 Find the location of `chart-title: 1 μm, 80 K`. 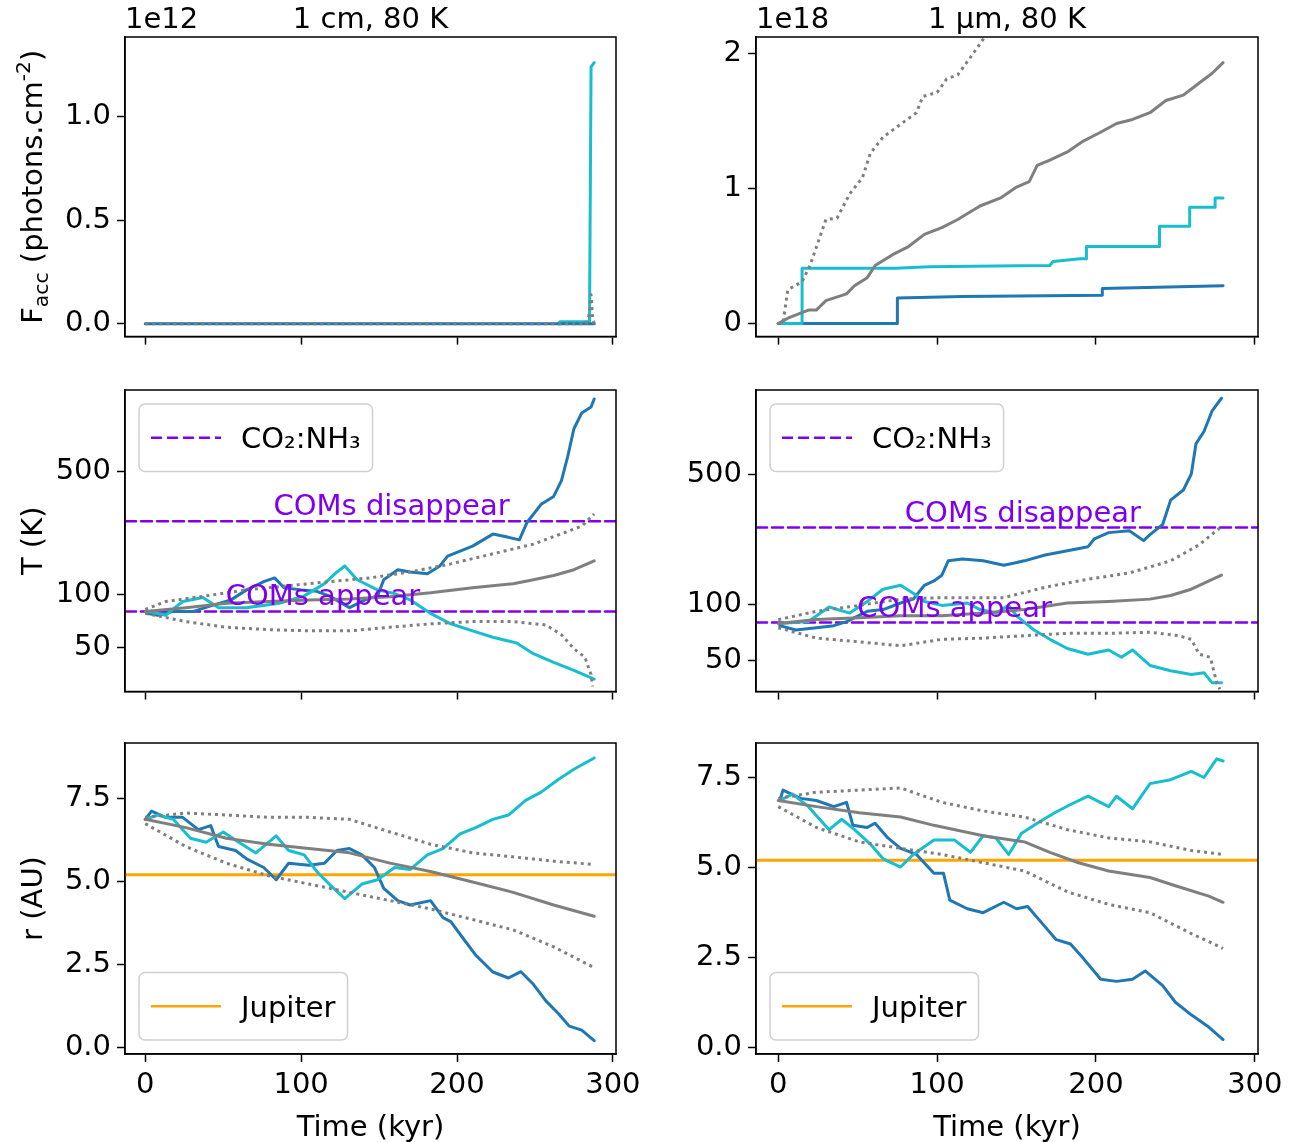

chart-title: 1 μm, 80 K is located at coordinates (1007, 18).